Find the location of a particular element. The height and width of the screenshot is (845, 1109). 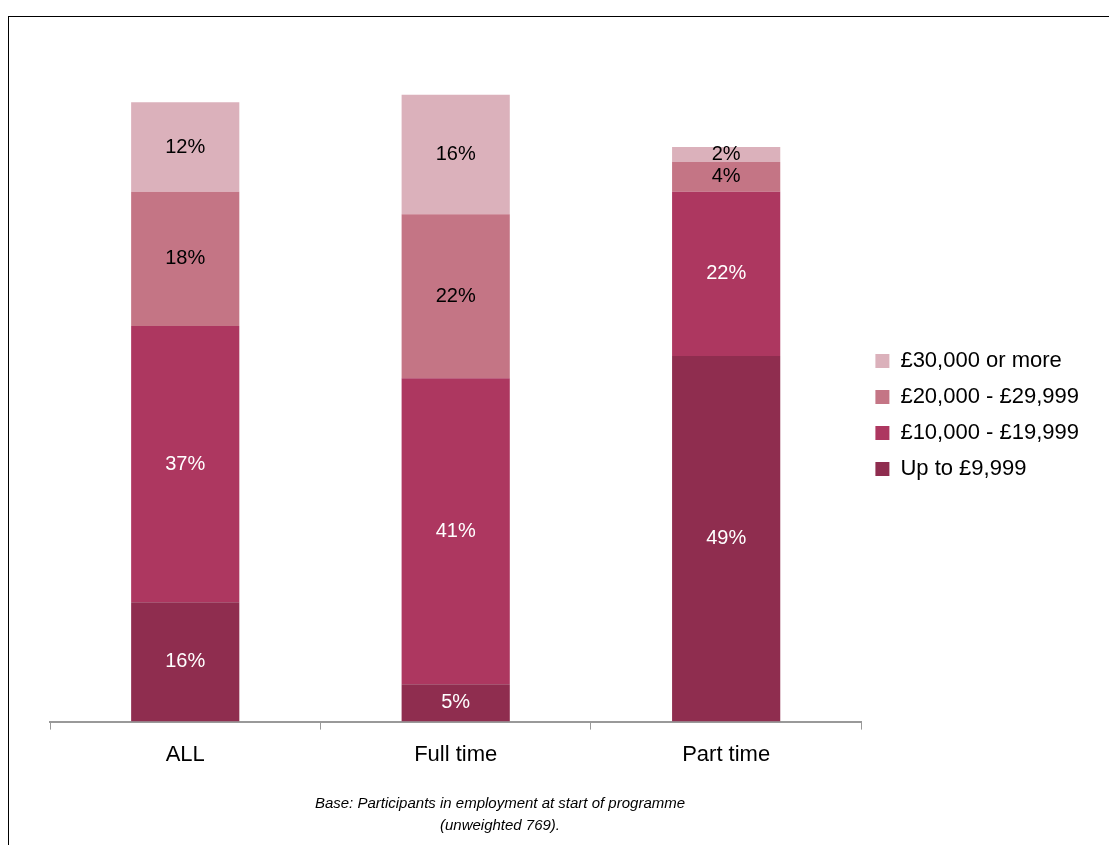

data-label: 49% is located at coordinates (726, 537).